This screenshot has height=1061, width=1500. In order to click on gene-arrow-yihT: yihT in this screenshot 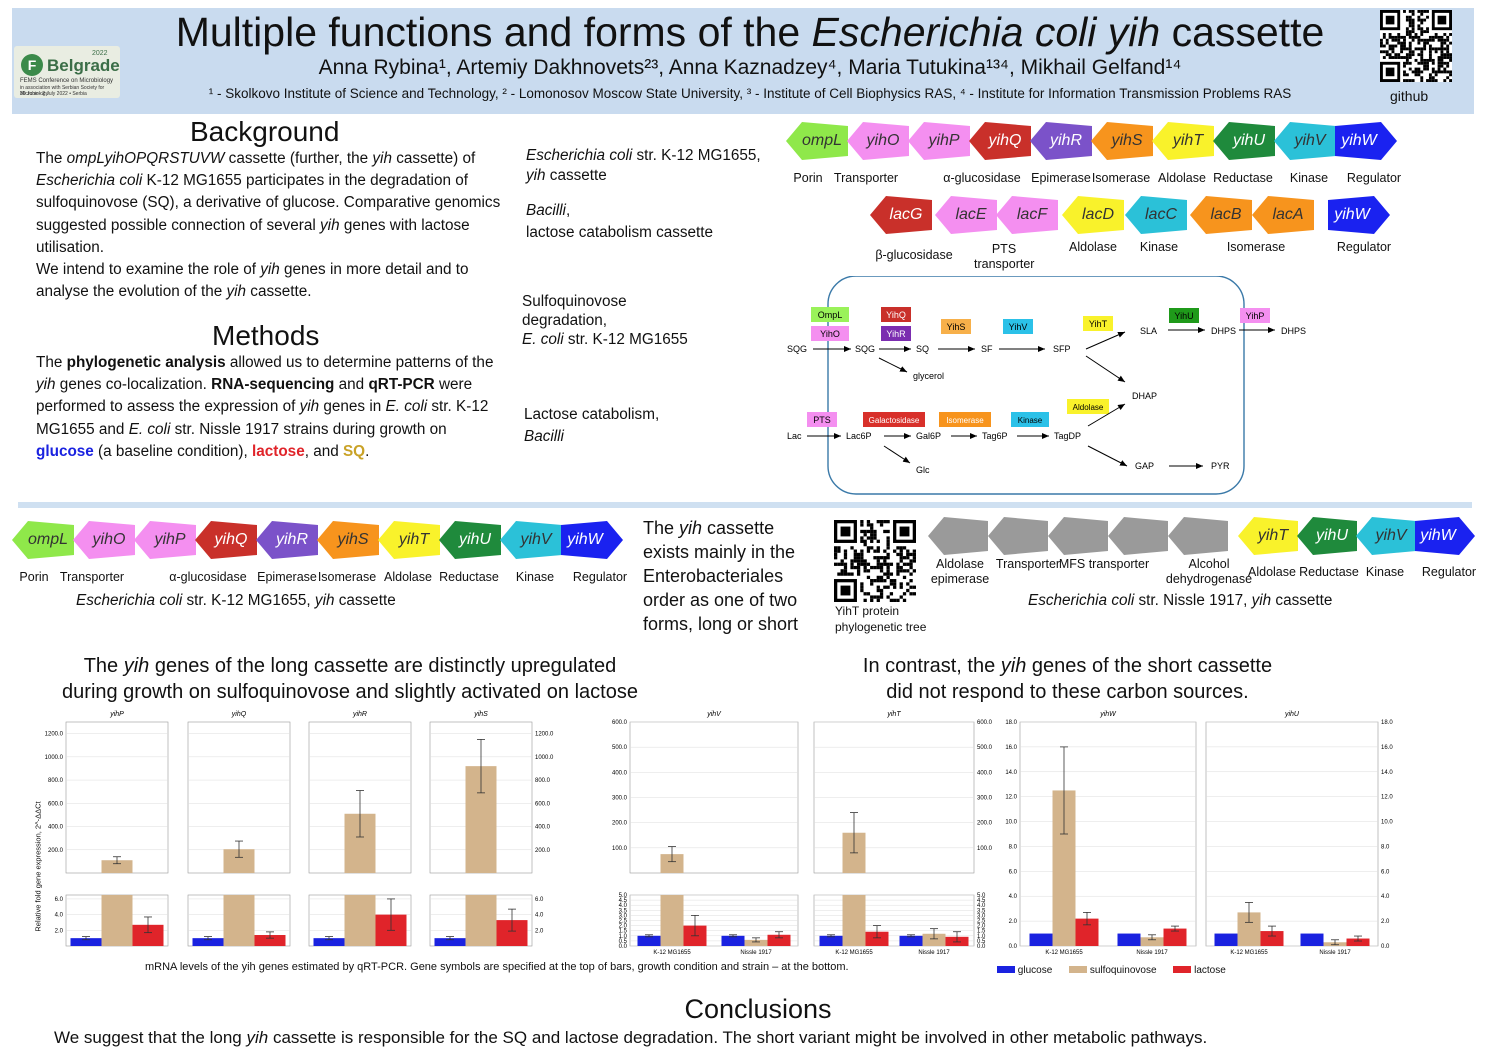, I will do `click(409, 540)`.